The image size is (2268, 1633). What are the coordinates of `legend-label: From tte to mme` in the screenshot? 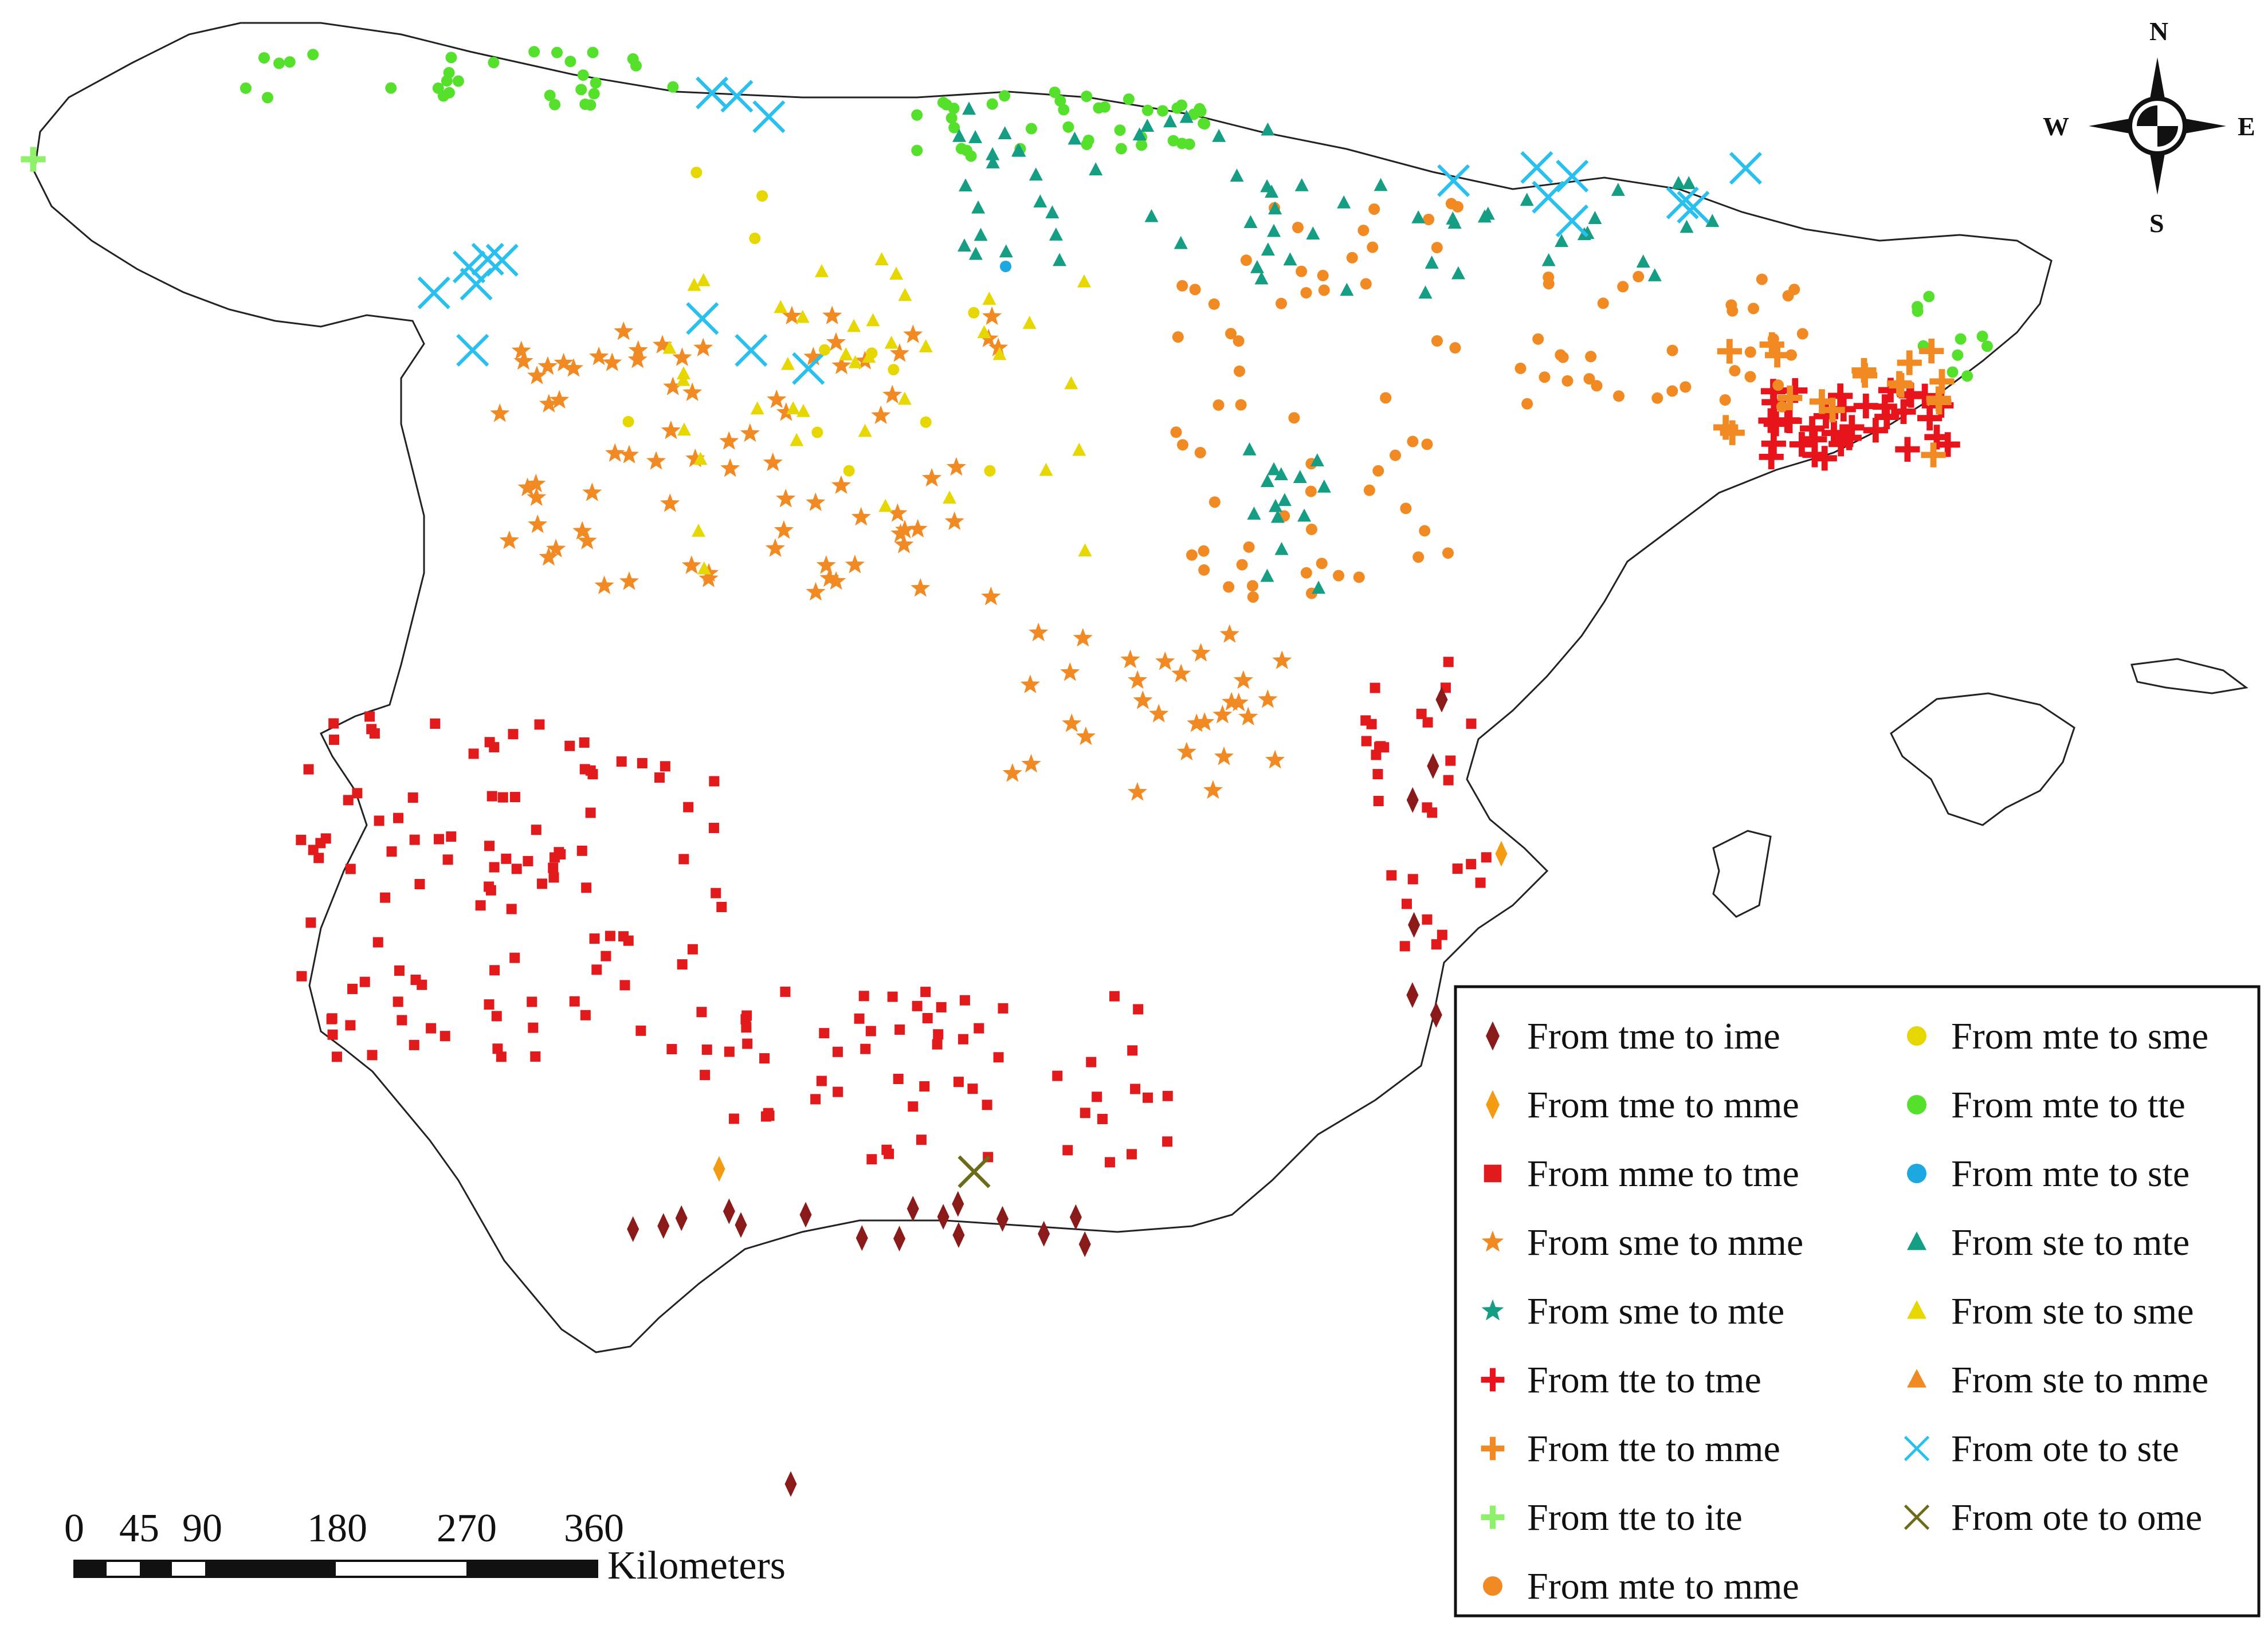 It's located at (1653, 1449).